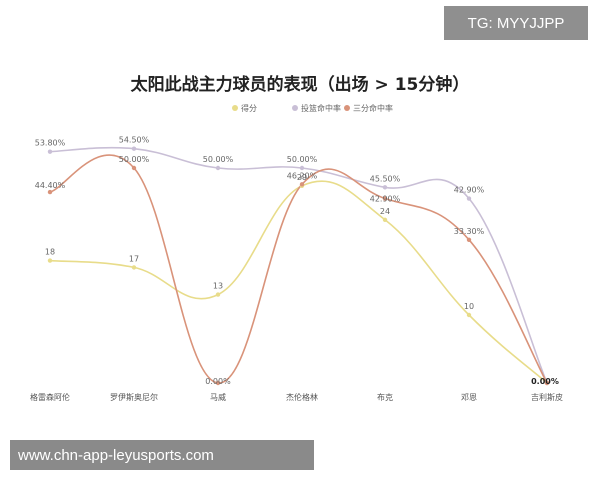 The image size is (600, 480). What do you see at coordinates (385, 178) in the screenshot?
I see `data-label-1-4: 45.50%` at bounding box center [385, 178].